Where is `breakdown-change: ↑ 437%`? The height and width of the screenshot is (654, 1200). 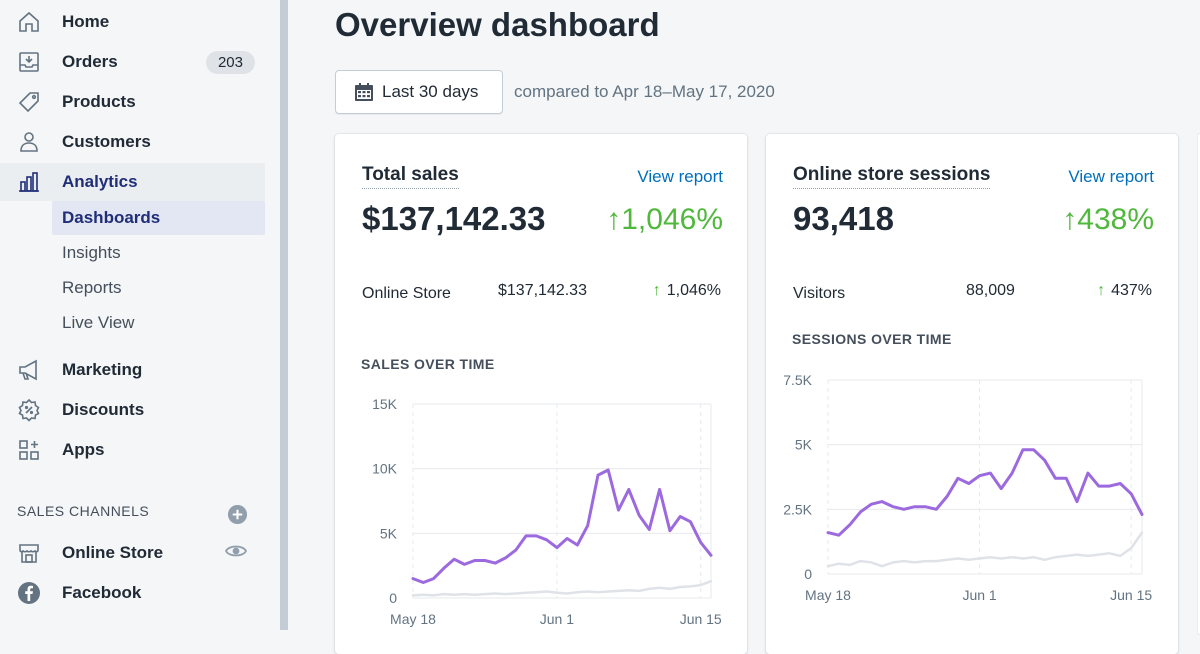 breakdown-change: ↑ 437% is located at coordinates (1124, 291).